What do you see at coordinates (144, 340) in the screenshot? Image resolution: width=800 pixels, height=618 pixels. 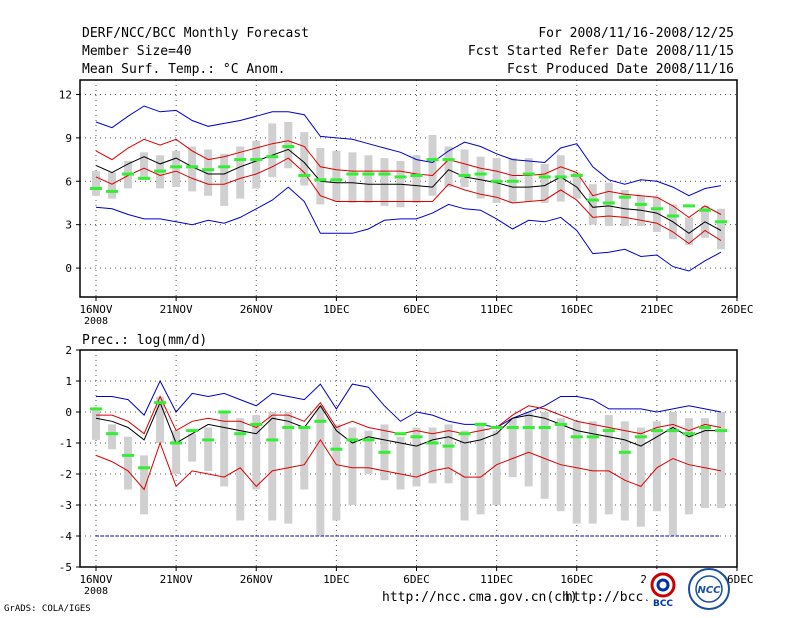 I see `precip-variable-label: Prec.: log(mm/d)` at bounding box center [144, 340].